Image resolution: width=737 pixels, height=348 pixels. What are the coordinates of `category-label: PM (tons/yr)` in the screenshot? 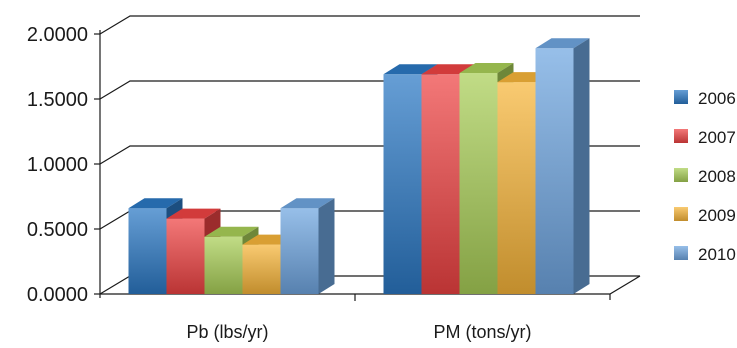 It's located at (482, 332).